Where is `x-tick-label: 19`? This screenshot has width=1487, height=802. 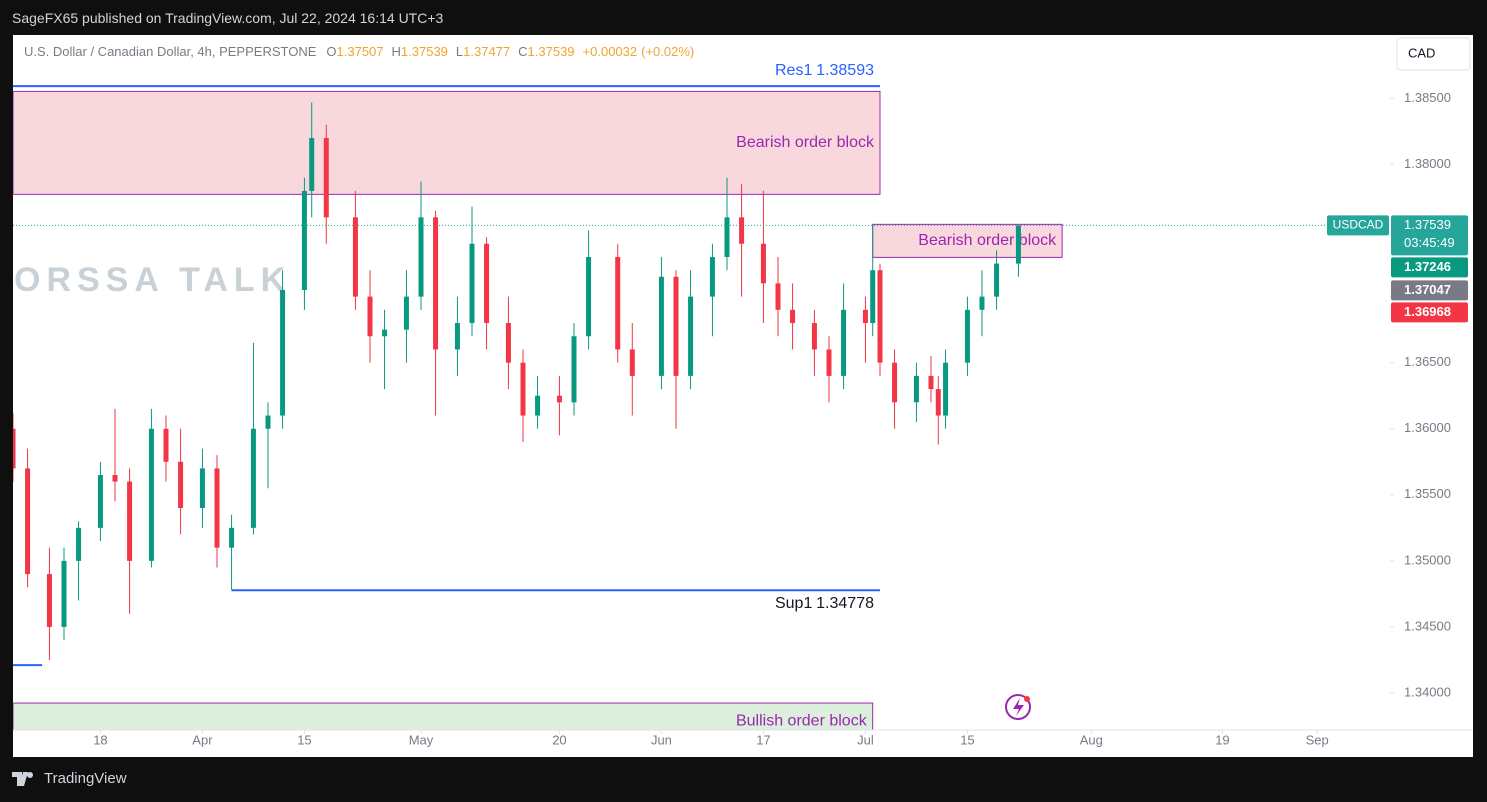
x-tick-label: 19 is located at coordinates (1222, 739).